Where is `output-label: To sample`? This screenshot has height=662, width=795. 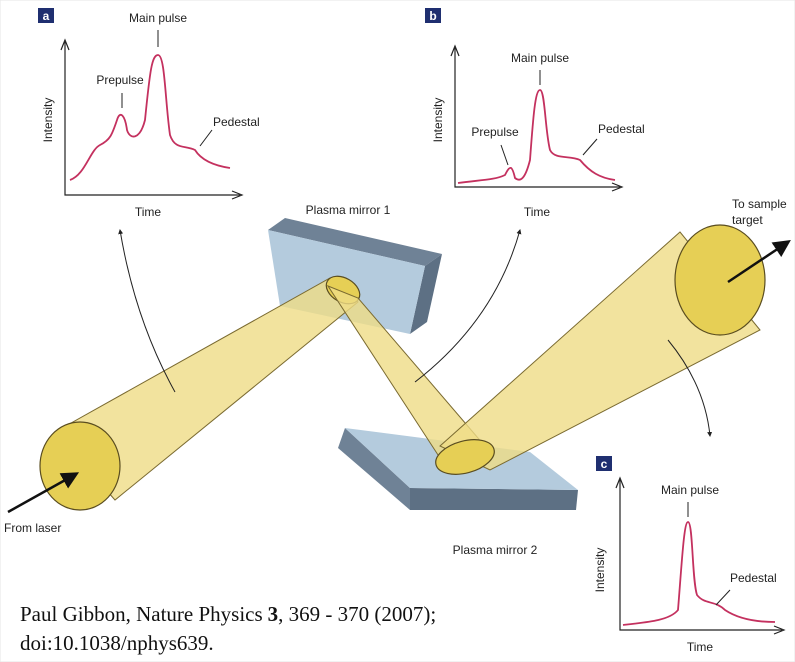
output-label: To sample is located at coordinates (759, 204).